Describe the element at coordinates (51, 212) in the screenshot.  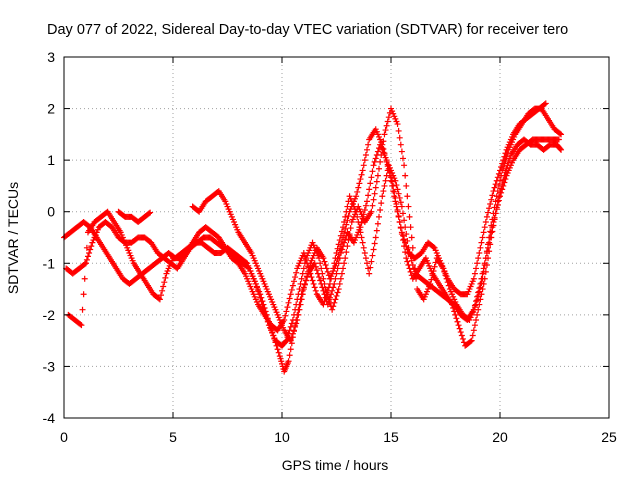
I see `y-tick-label: 0` at that location.